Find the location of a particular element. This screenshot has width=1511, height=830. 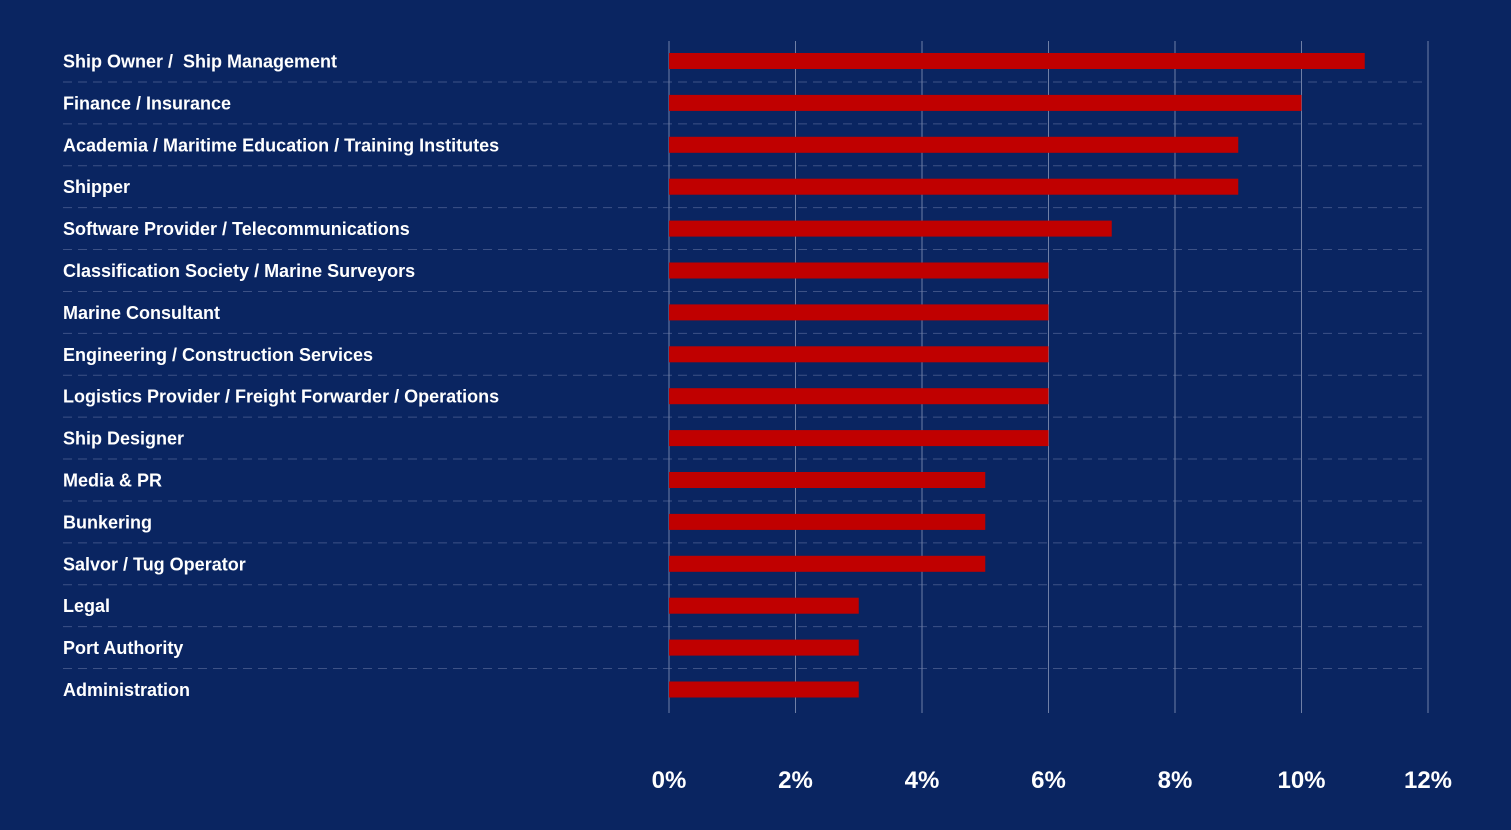

category-label: Marine Consultant is located at coordinates (141, 313).